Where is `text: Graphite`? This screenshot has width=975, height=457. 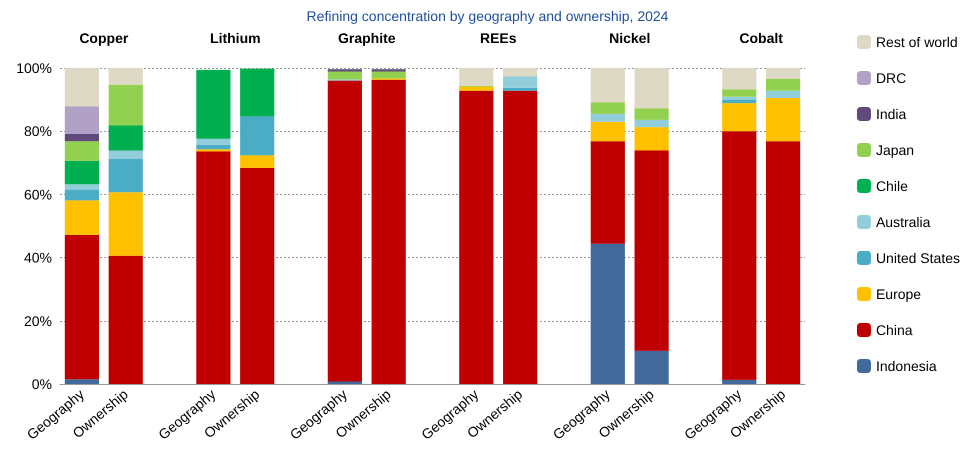
text: Graphite is located at coordinates (367, 38).